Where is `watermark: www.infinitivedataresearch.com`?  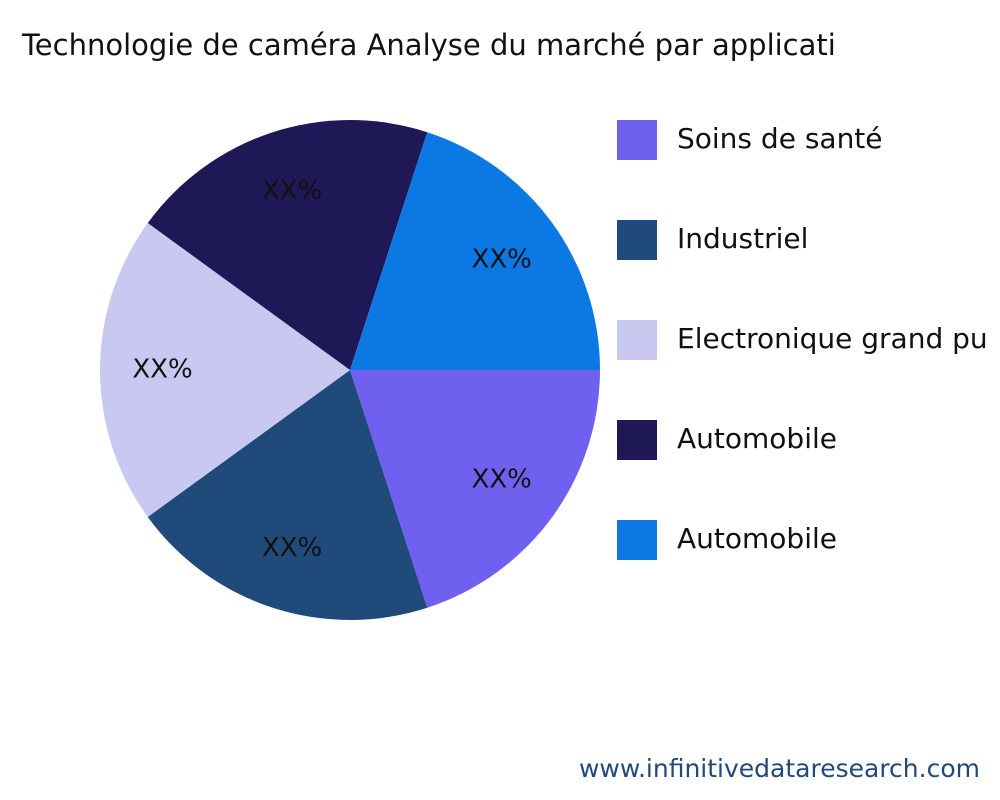
watermark: www.infinitivedataresearch.com is located at coordinates (779, 768).